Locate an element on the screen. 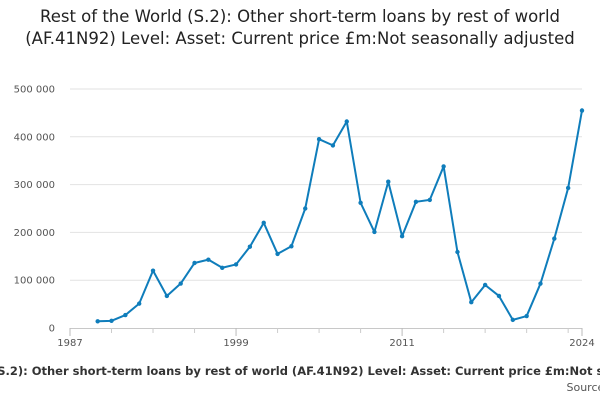 This screenshot has height=400, width=600. x-tick-label: 2024 is located at coordinates (581, 343).